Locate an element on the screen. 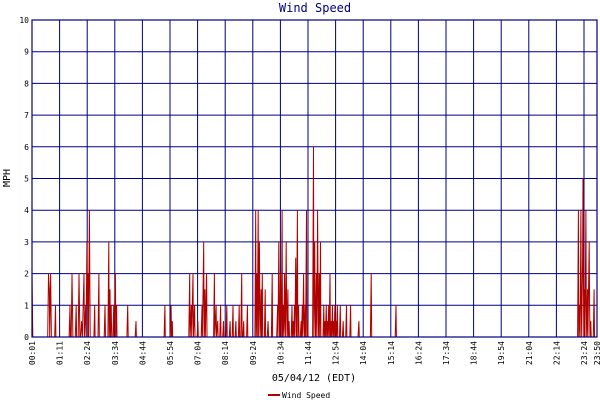 The width and height of the screenshot is (600, 400). y-axis-label: MPH is located at coordinates (7, 178).